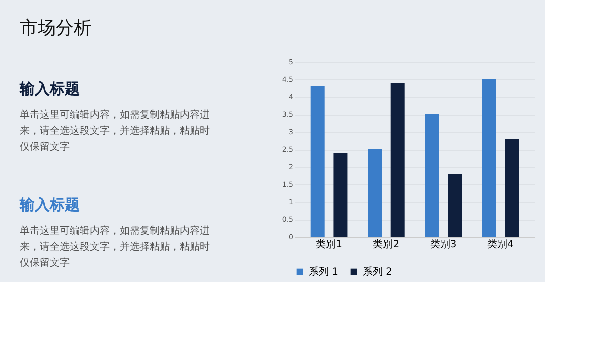 Image resolution: width=600 pixels, height=338 pixels. Describe the element at coordinates (501, 244) in the screenshot. I see `x-tick-label: 类别4` at that location.